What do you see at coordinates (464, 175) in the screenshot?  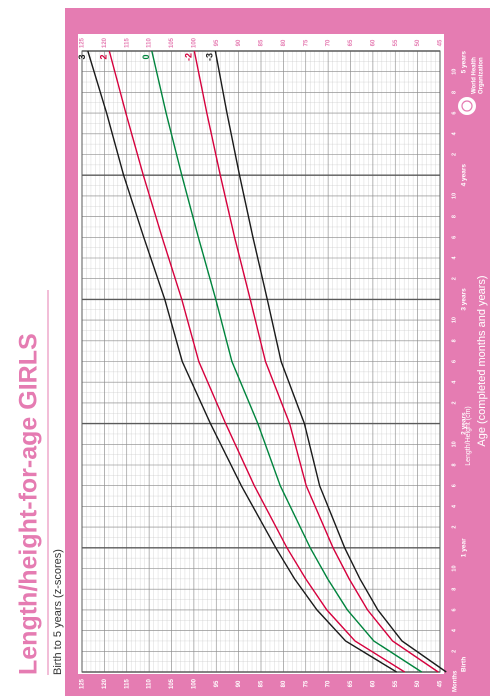 I see `x-year-label: 4 years` at bounding box center [464, 175].